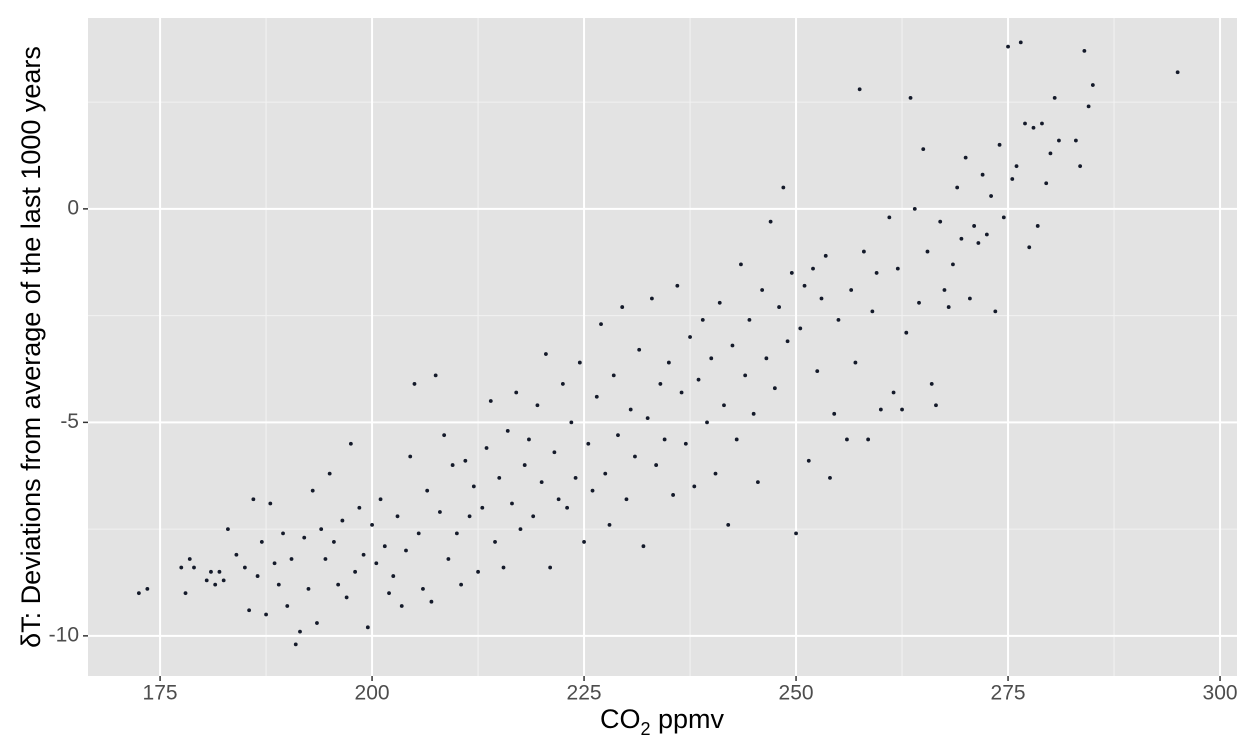 The image size is (1249, 748). I want to click on y-tick-label: 0, so click(73, 207).